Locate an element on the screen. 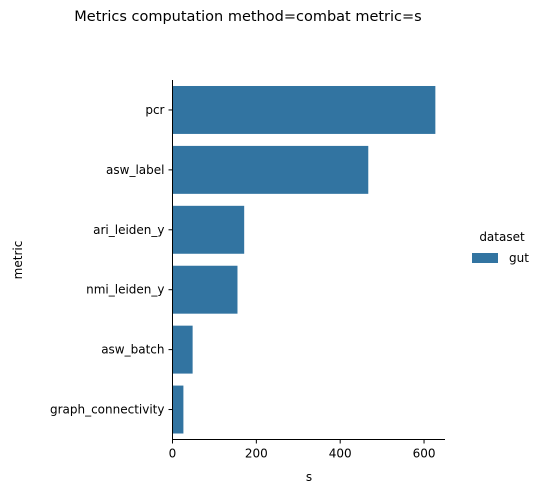 The height and width of the screenshot is (495, 545). y-axis-label: metric is located at coordinates (18, 260).